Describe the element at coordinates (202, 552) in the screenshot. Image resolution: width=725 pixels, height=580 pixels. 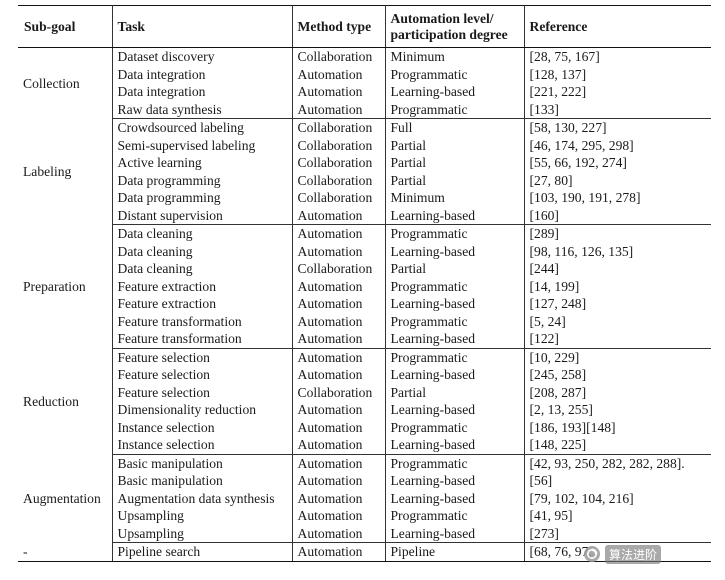
I see `task-cell: Pipeline search` at that location.